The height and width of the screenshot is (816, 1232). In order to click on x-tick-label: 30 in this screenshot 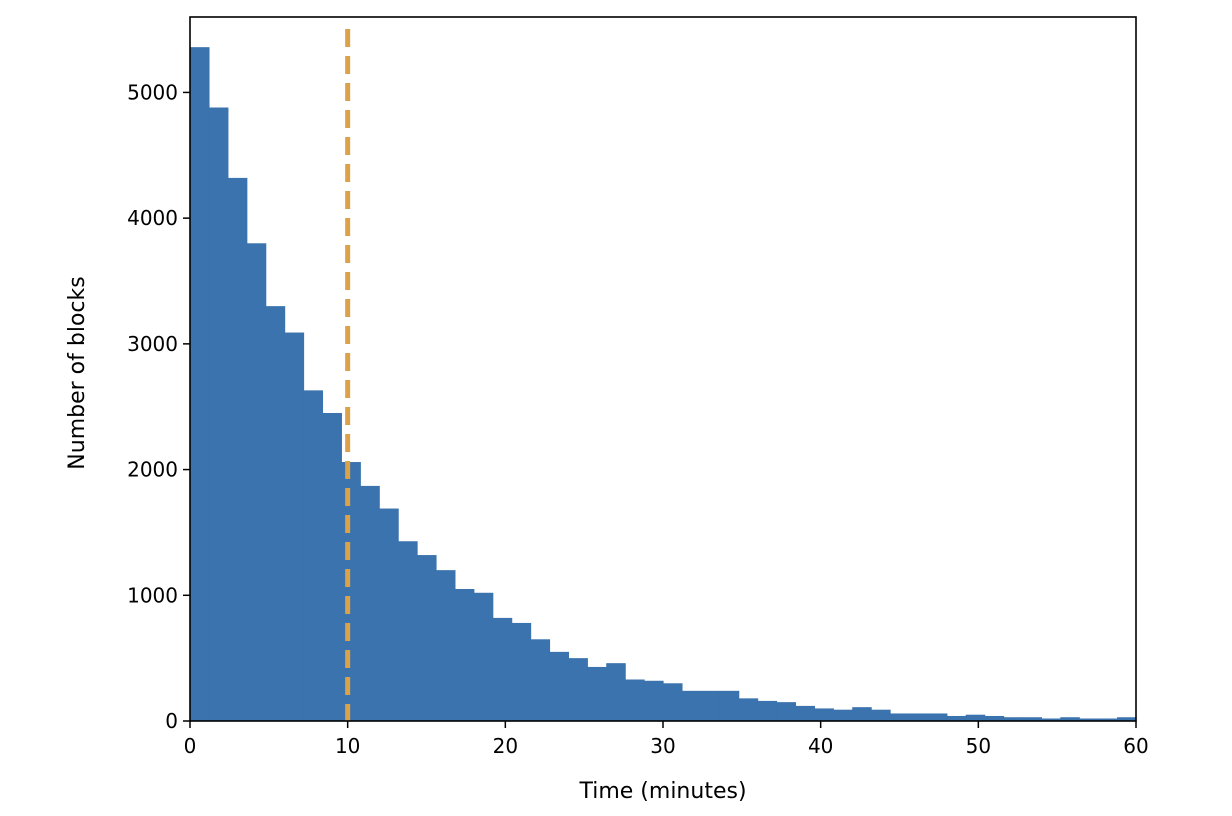, I will do `click(662, 746)`.